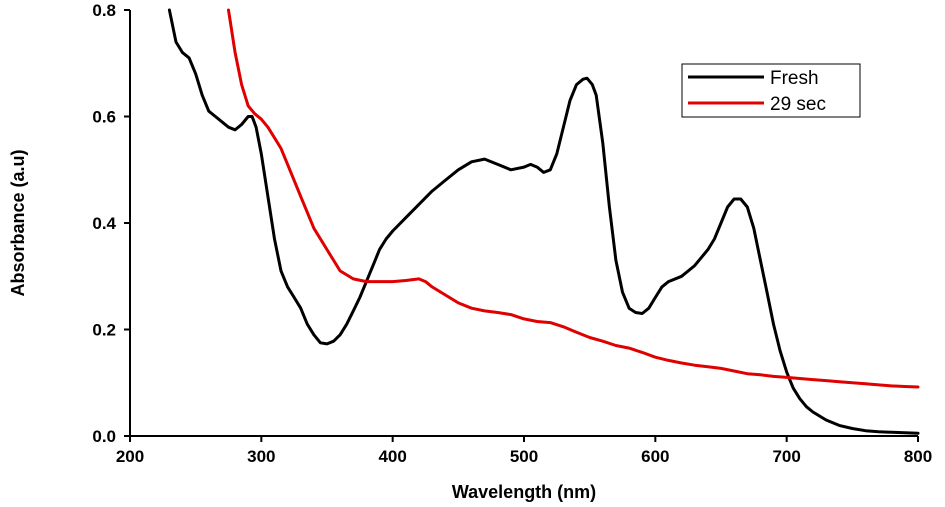 The height and width of the screenshot is (507, 945). I want to click on y-tick-label: 0.2, so click(104, 330).